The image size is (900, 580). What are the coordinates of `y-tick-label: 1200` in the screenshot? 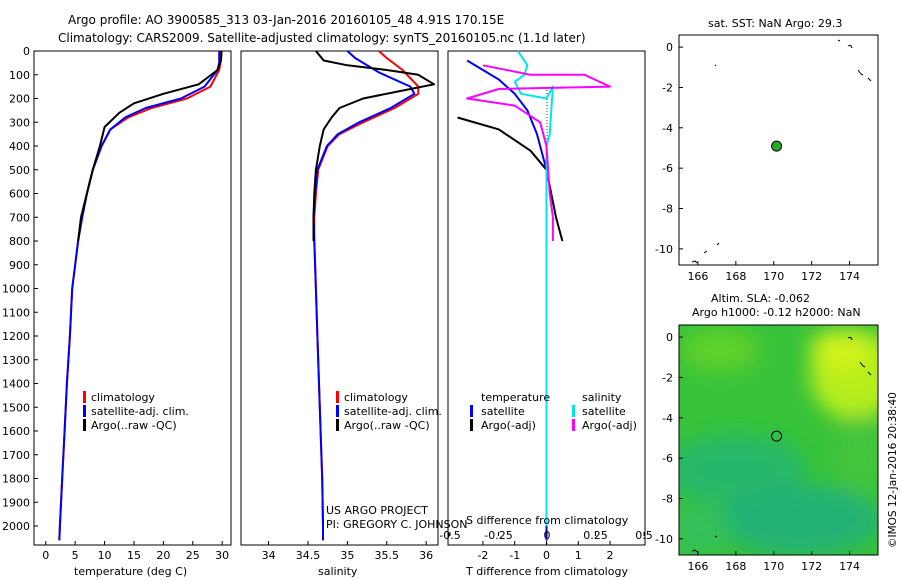 It's located at (16, 336).